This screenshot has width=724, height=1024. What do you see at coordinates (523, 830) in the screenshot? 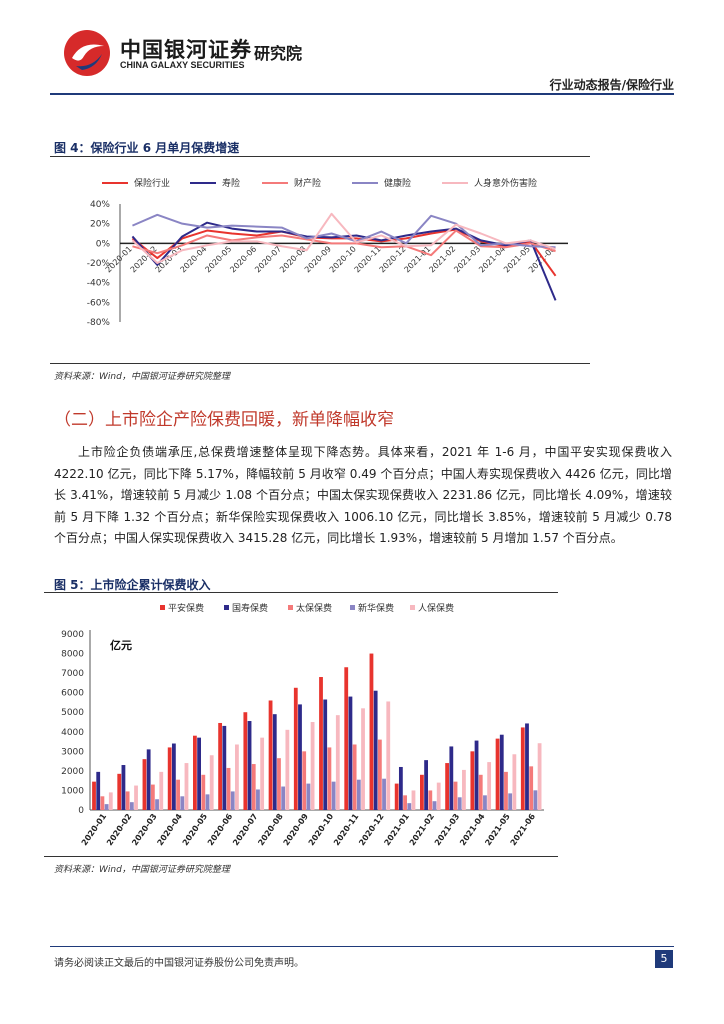
I see `x-tick-label: 2021-06` at bounding box center [523, 830].